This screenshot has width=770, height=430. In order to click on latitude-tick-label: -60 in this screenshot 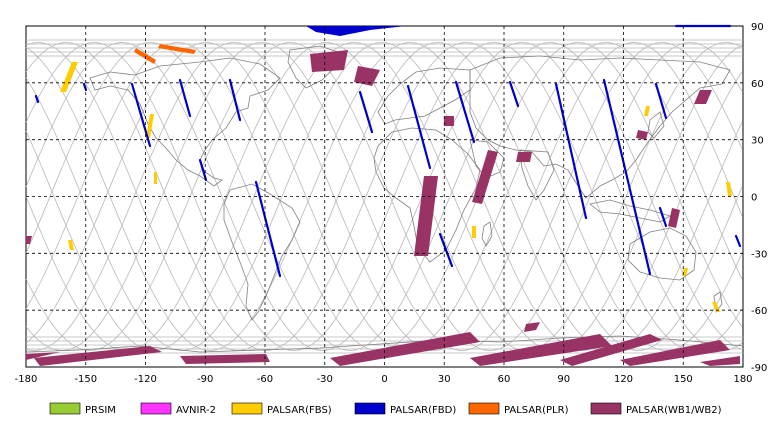, I will do `click(759, 311)`.